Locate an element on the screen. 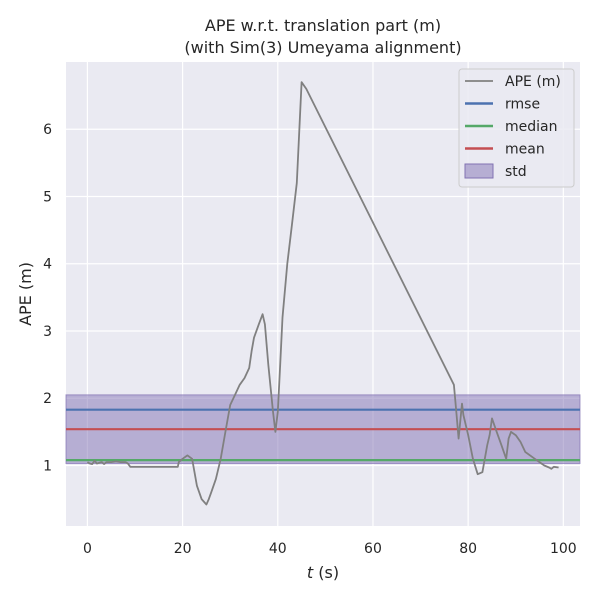 The width and height of the screenshot is (600, 600). y-tick-label: 1 is located at coordinates (47, 466).